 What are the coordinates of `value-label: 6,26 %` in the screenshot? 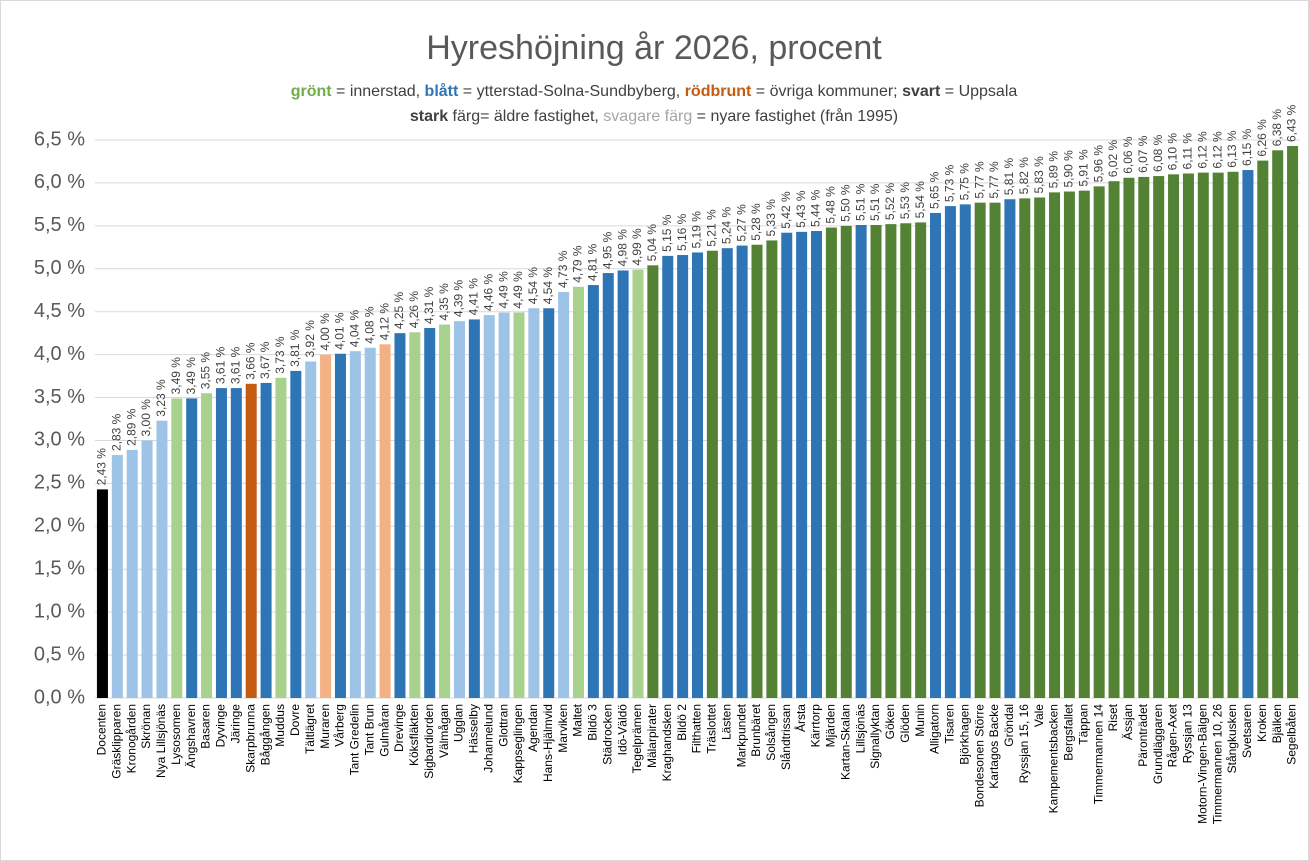 It's located at (1262, 138).